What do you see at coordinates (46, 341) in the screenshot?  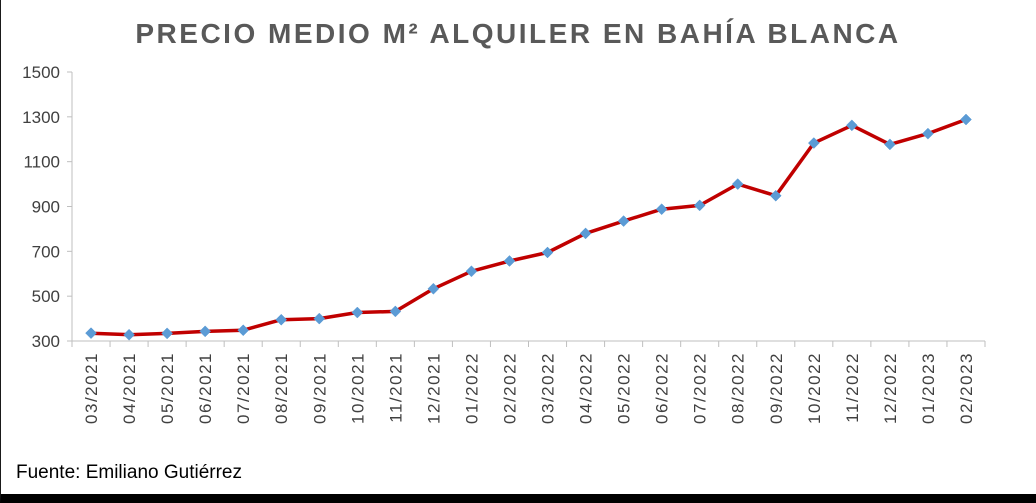 I see `y-tick-label: 300` at bounding box center [46, 341].